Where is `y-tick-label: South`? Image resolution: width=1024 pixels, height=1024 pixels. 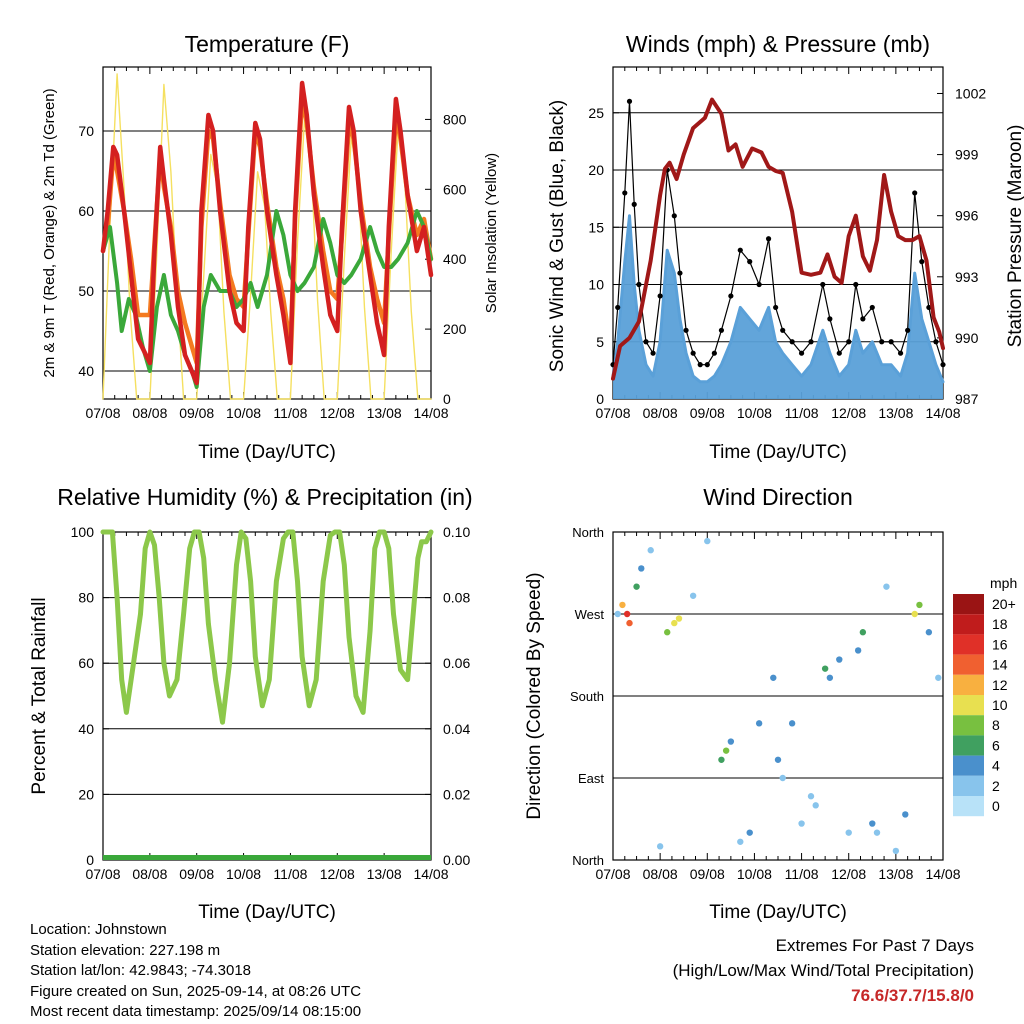
y-tick-label: South is located at coordinates (587, 696).